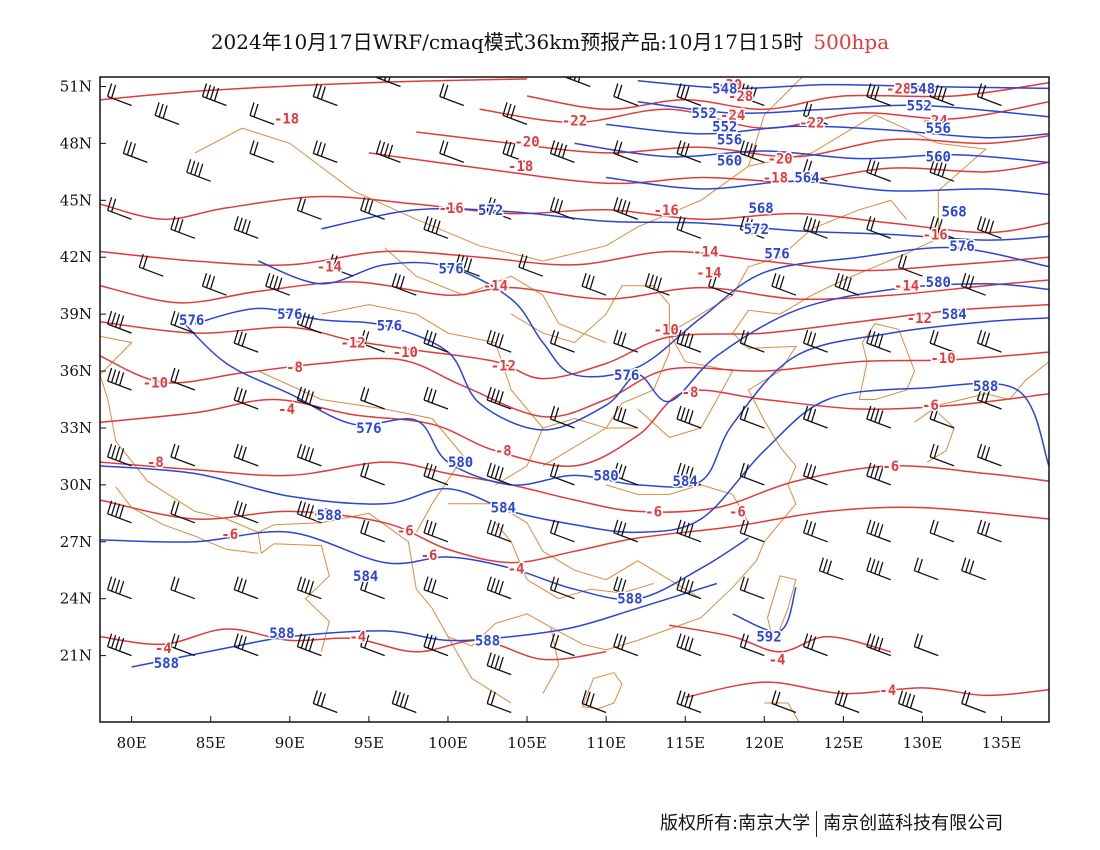 The width and height of the screenshot is (1100, 850). I want to click on temperature-label: -12, so click(503, 366).